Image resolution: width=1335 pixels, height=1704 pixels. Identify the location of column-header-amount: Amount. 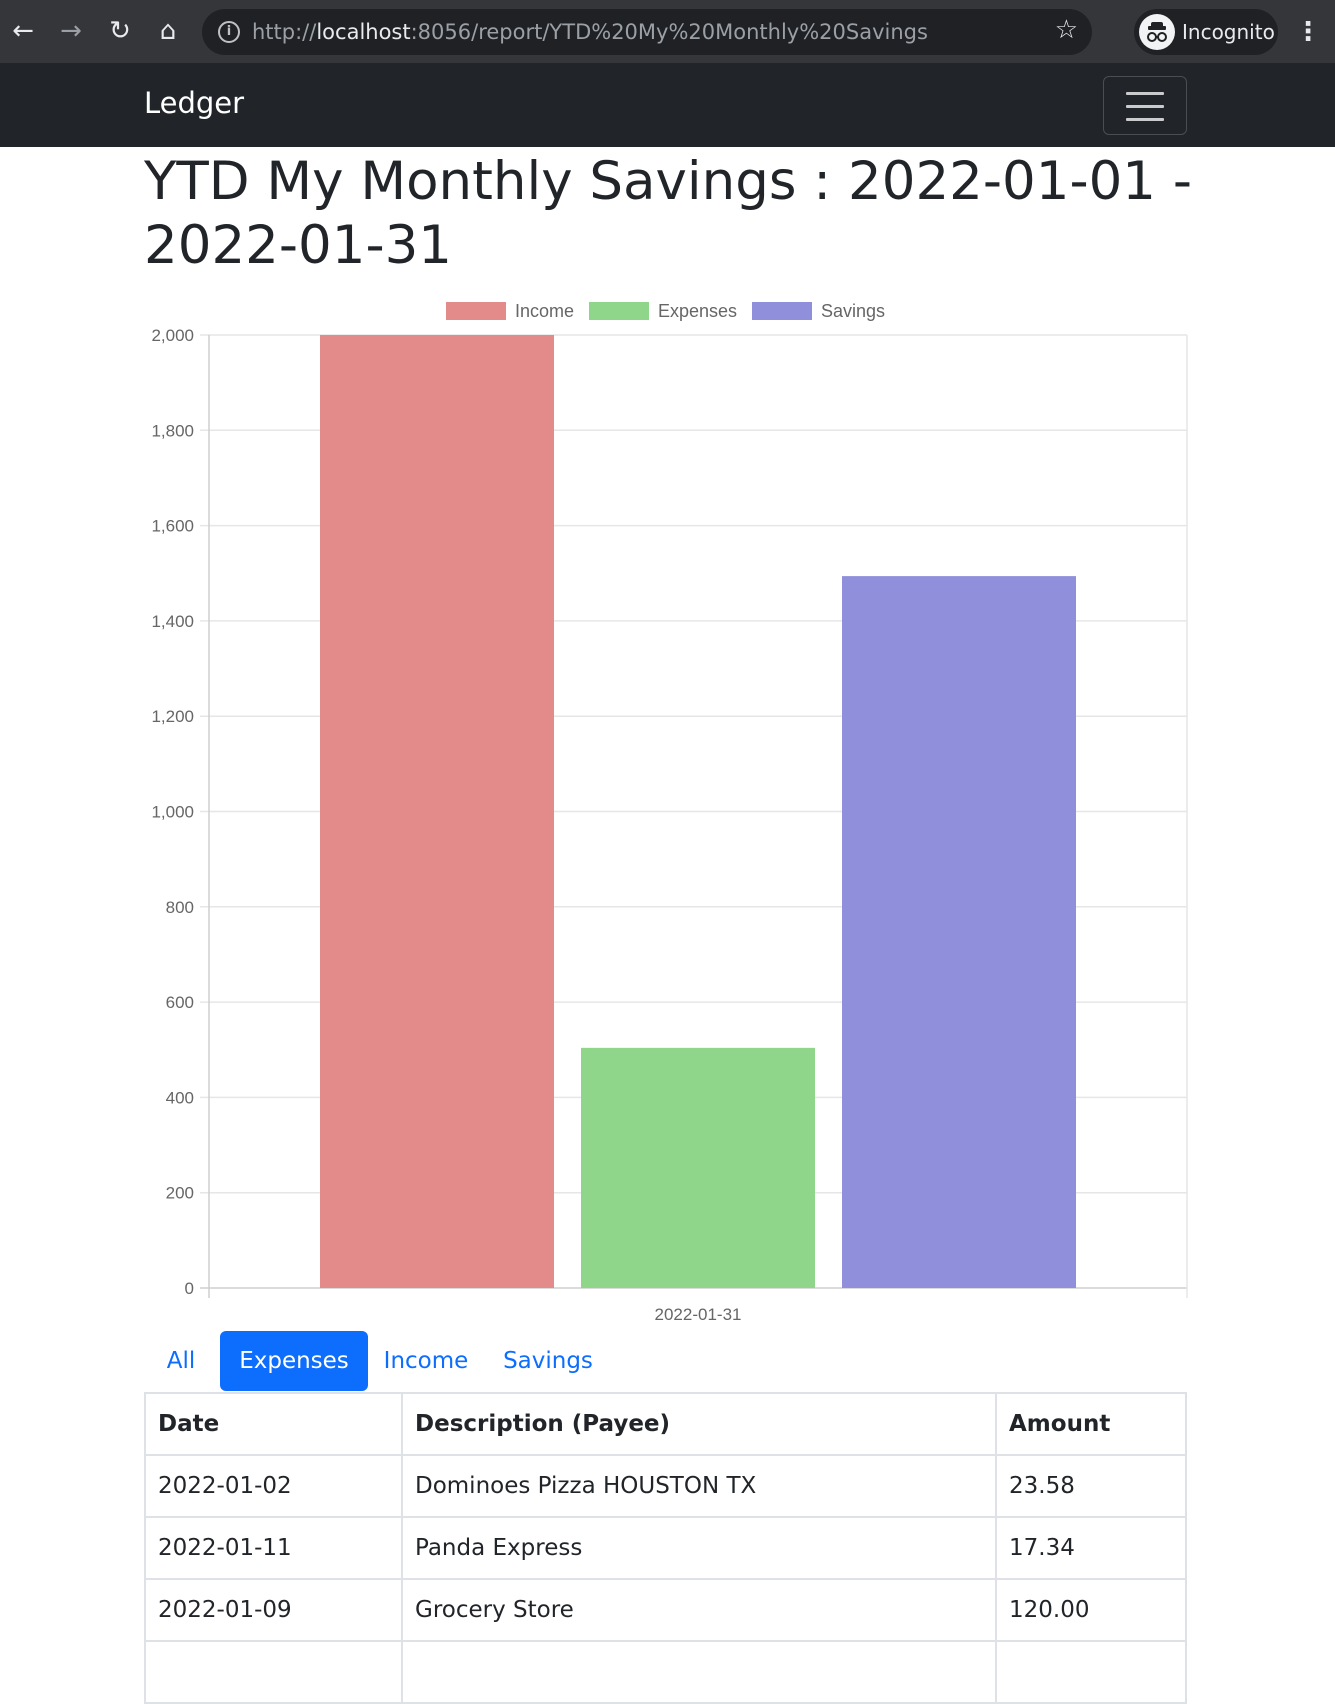
(1091, 1424).